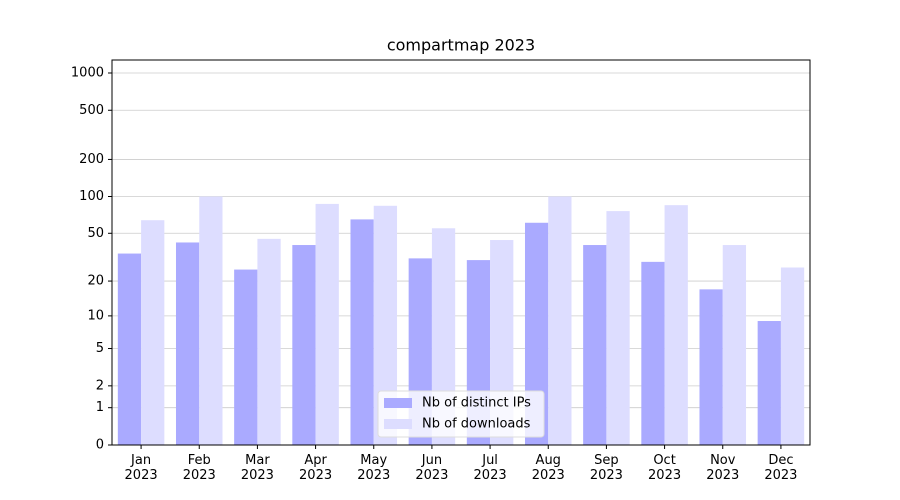 The height and width of the screenshot is (500, 900). Describe the element at coordinates (723, 468) in the screenshot. I see `x-tick-label: Nov 2023` at that location.